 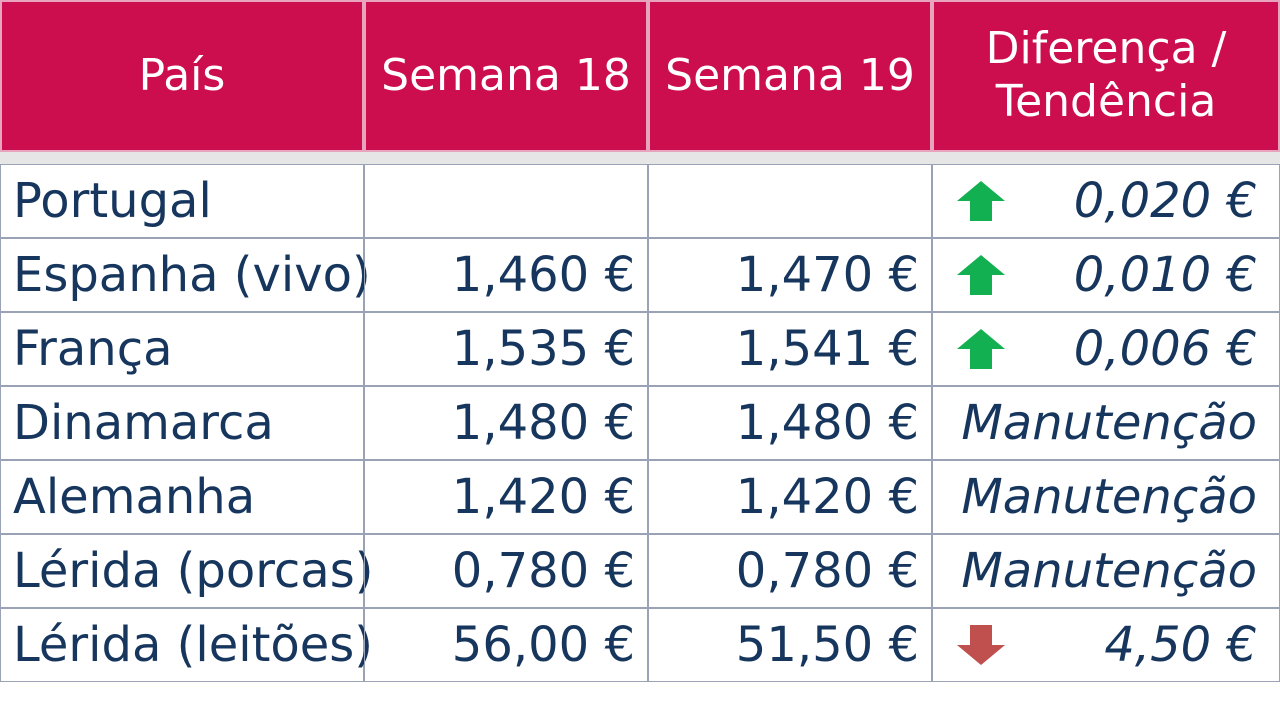 What do you see at coordinates (1106, 49) in the screenshot?
I see `header-diff-line-1: Diferença /` at bounding box center [1106, 49].